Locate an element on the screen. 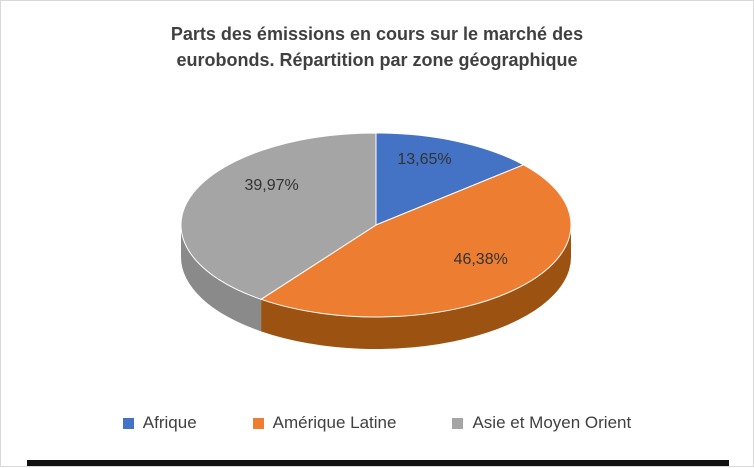 This screenshot has height=468, width=754. pie-data-label: 46,38% is located at coordinates (481, 259).